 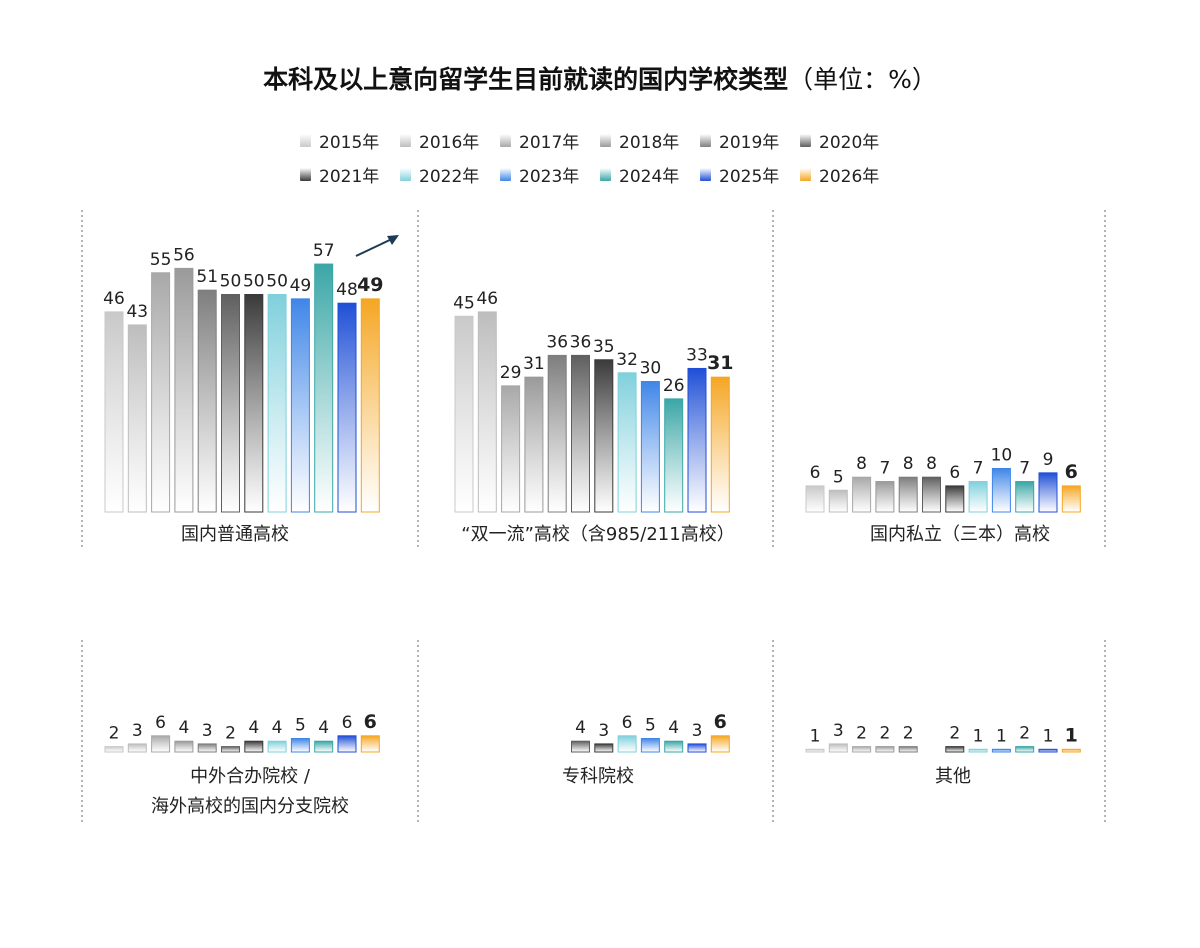 I want to click on data-label: 9, so click(x=1048, y=460).